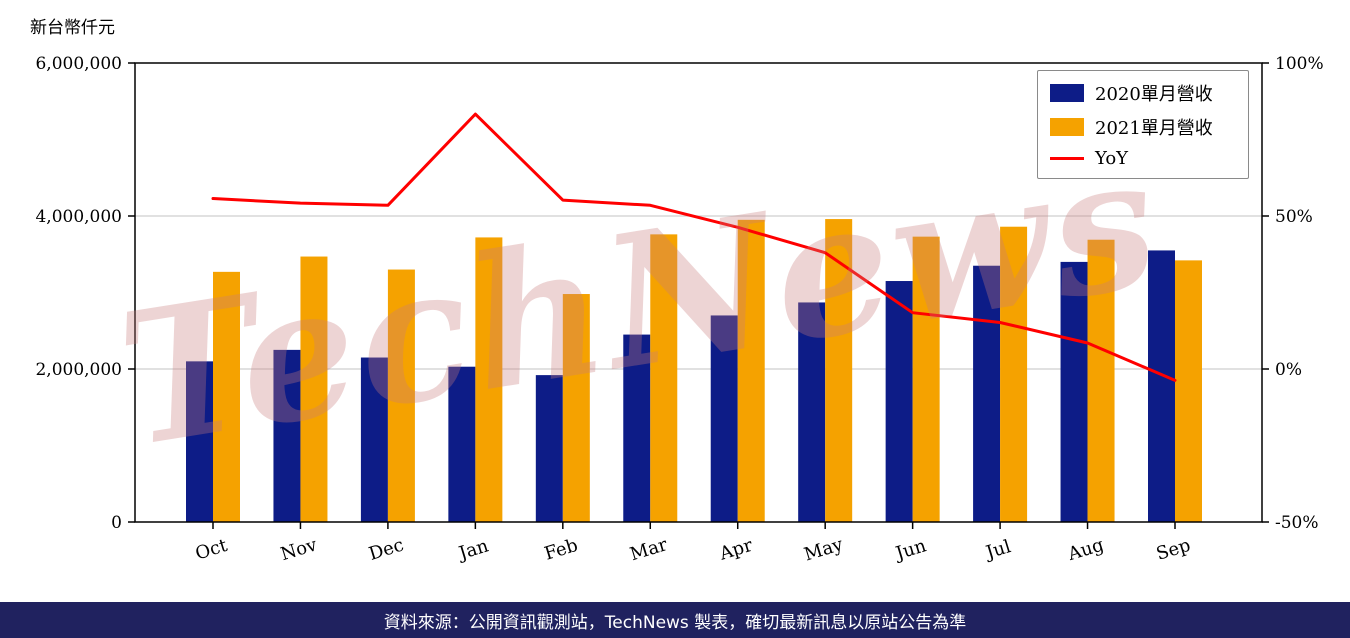 Image resolution: width=1350 pixels, height=638 pixels. What do you see at coordinates (1112, 158) in the screenshot?
I see `legend-label-yoy: YoY` at bounding box center [1112, 158].